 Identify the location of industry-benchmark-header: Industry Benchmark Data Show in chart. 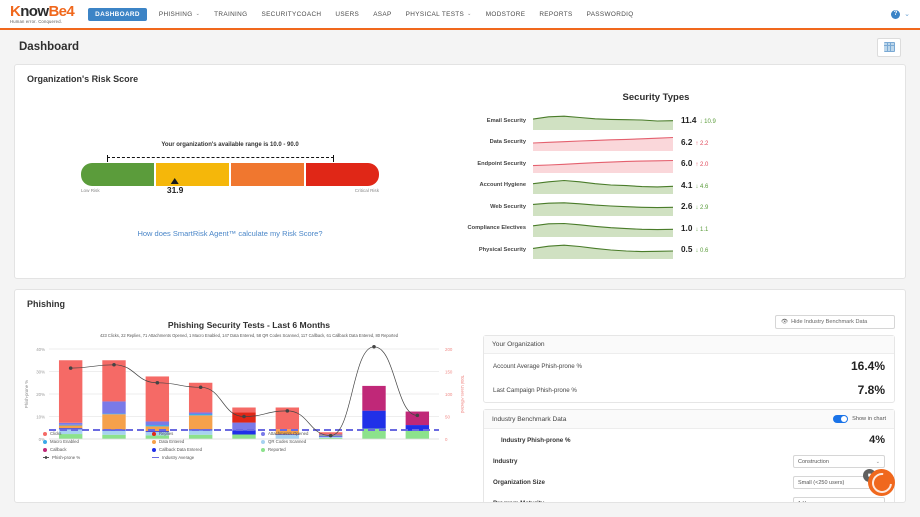
(689, 419).